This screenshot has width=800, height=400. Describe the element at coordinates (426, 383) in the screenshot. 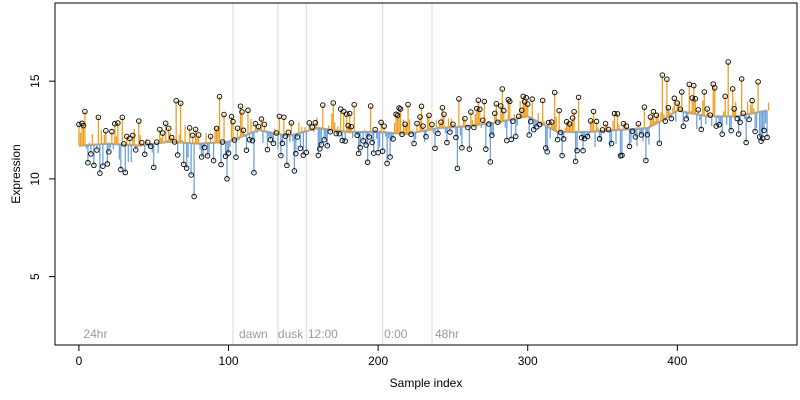

I see `x-axis-title: Sample index` at that location.